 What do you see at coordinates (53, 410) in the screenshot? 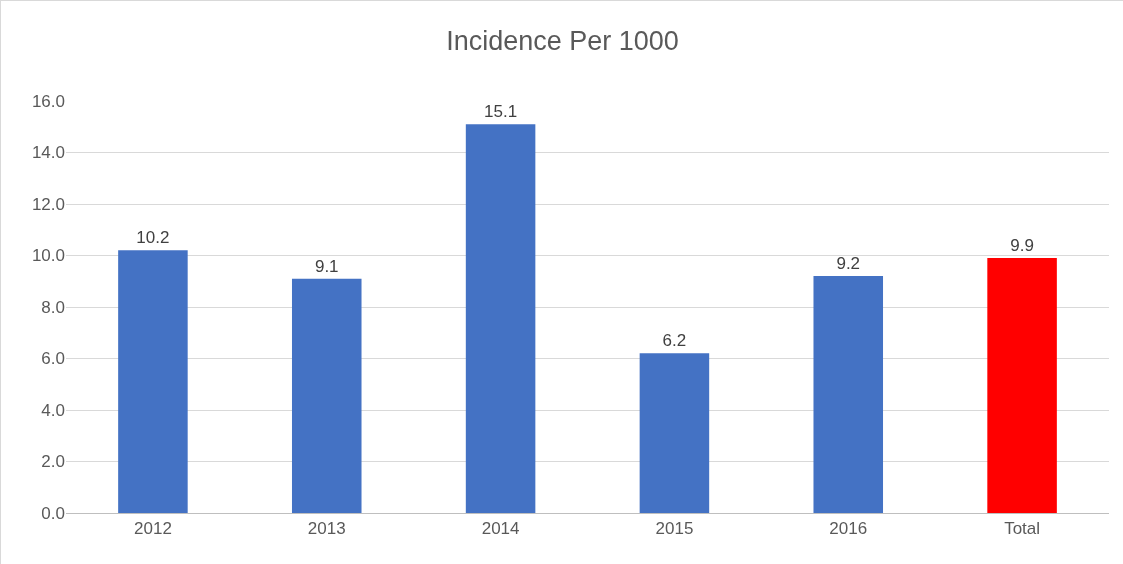
I see `y-tick-label: 4.0` at bounding box center [53, 410].